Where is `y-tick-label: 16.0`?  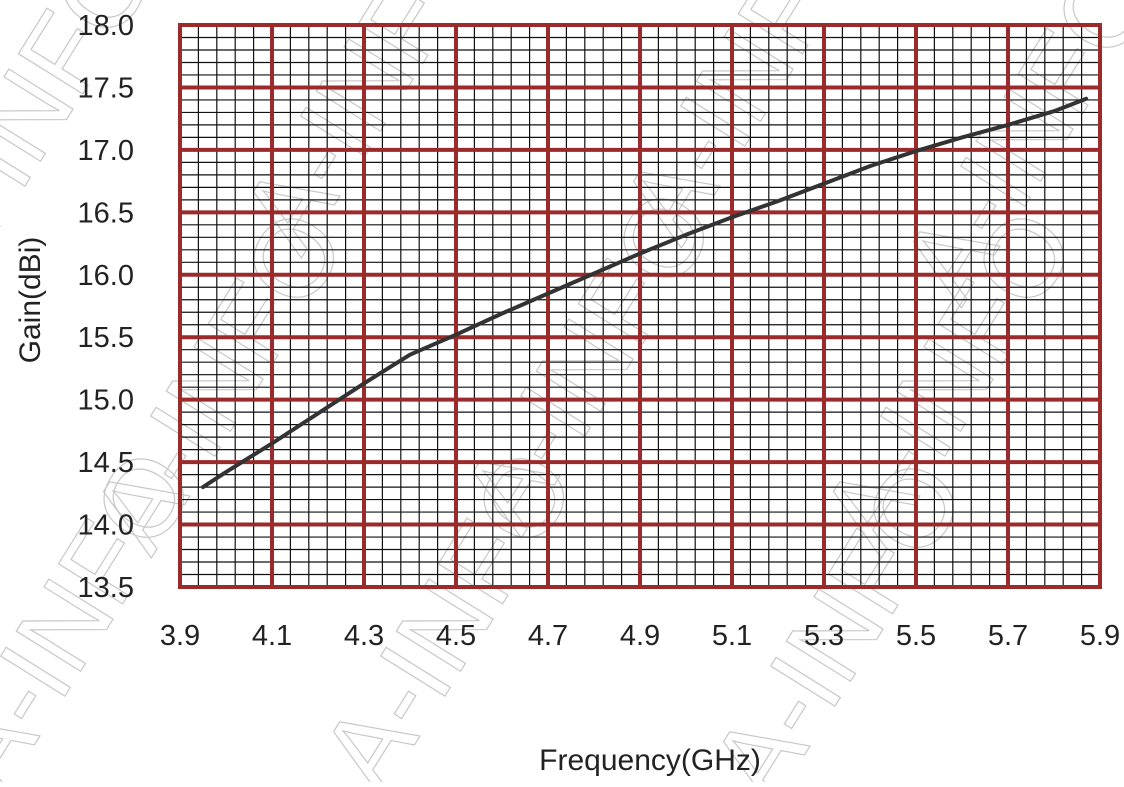
y-tick-label: 16.0 is located at coordinates (106, 276).